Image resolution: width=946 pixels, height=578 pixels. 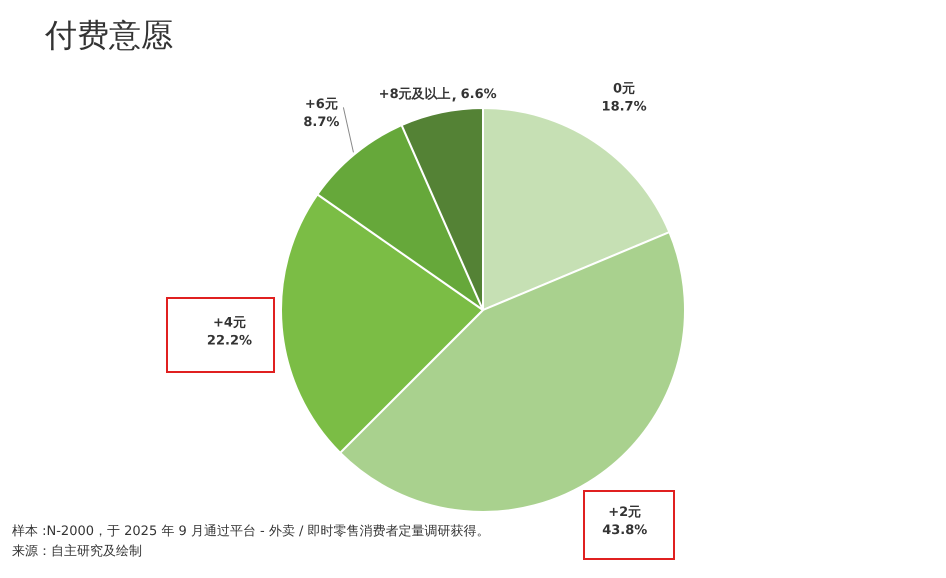 I want to click on data-label: 18.7%, so click(x=624, y=107).